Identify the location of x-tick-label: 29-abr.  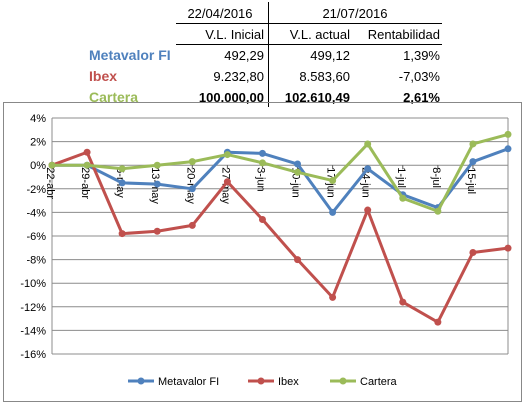
(85, 183).